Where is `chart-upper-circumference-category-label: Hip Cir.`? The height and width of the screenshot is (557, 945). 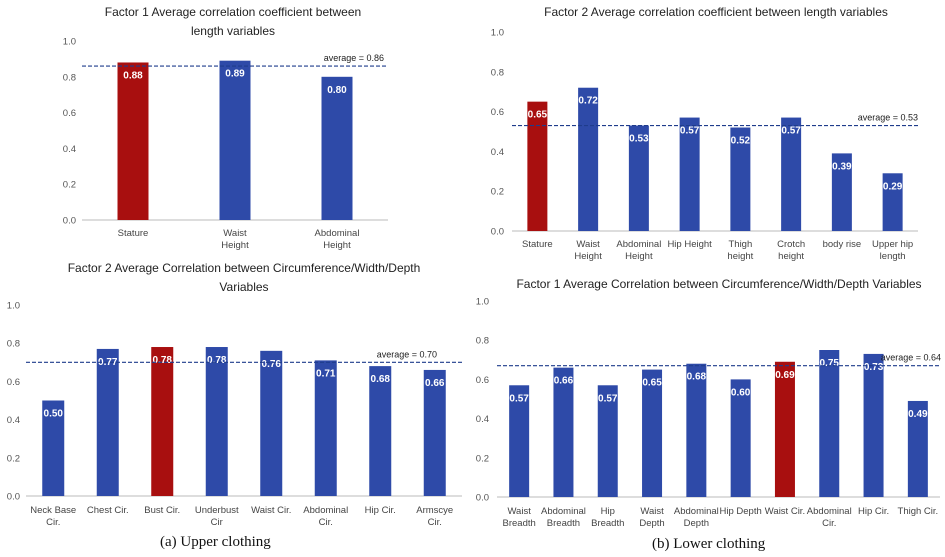 chart-upper-circumference-category-label: Hip Cir. is located at coordinates (380, 510).